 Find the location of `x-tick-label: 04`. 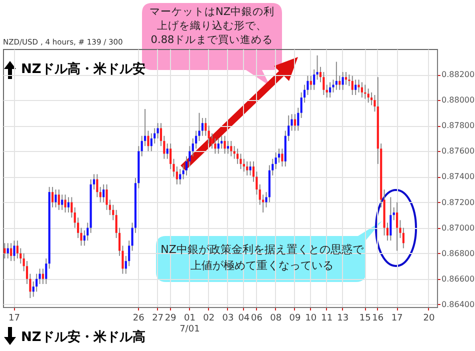

x-tick-label: 04 is located at coordinates (244, 319).